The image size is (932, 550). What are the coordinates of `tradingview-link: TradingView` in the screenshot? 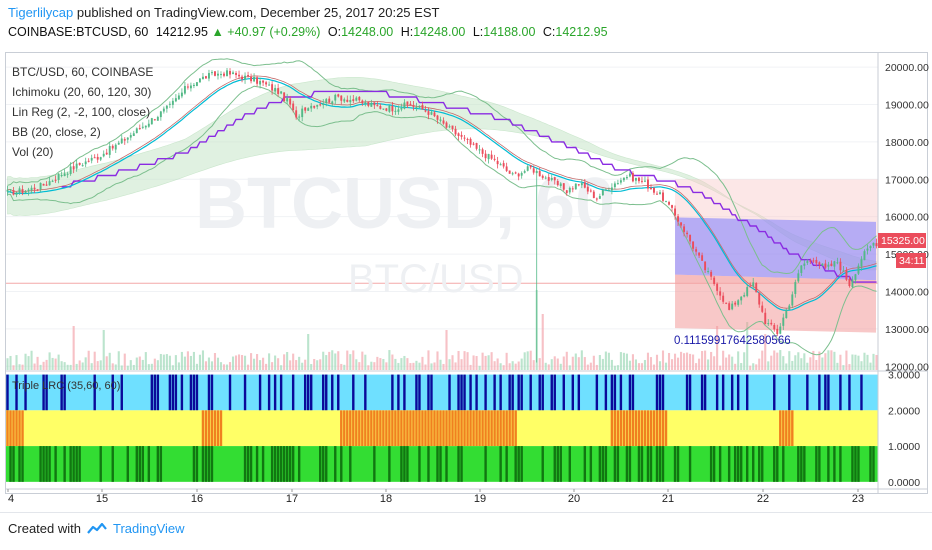 It's located at (148, 528).